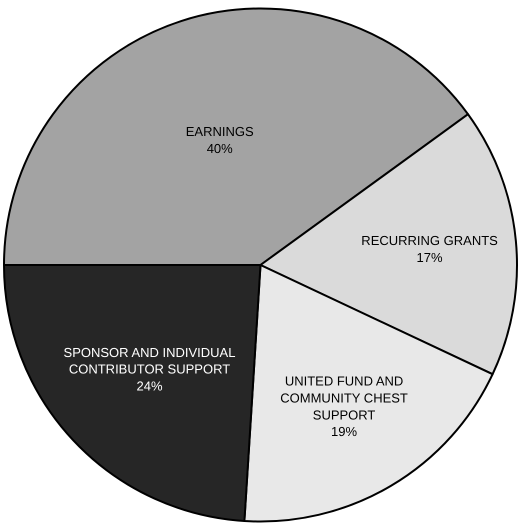  Describe the element at coordinates (344, 432) in the screenshot. I see `data-label: 19%` at that location.